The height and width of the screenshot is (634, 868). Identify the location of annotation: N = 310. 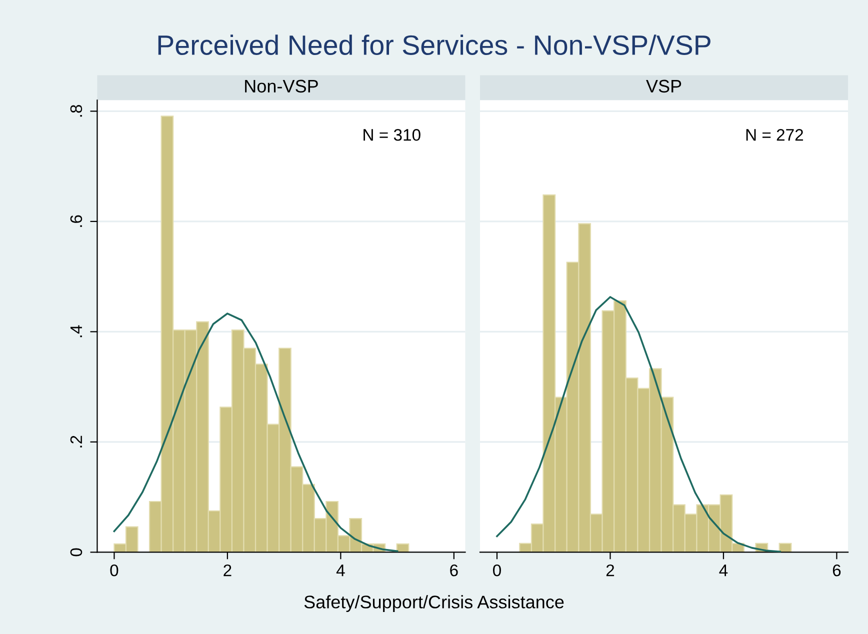
(392, 135).